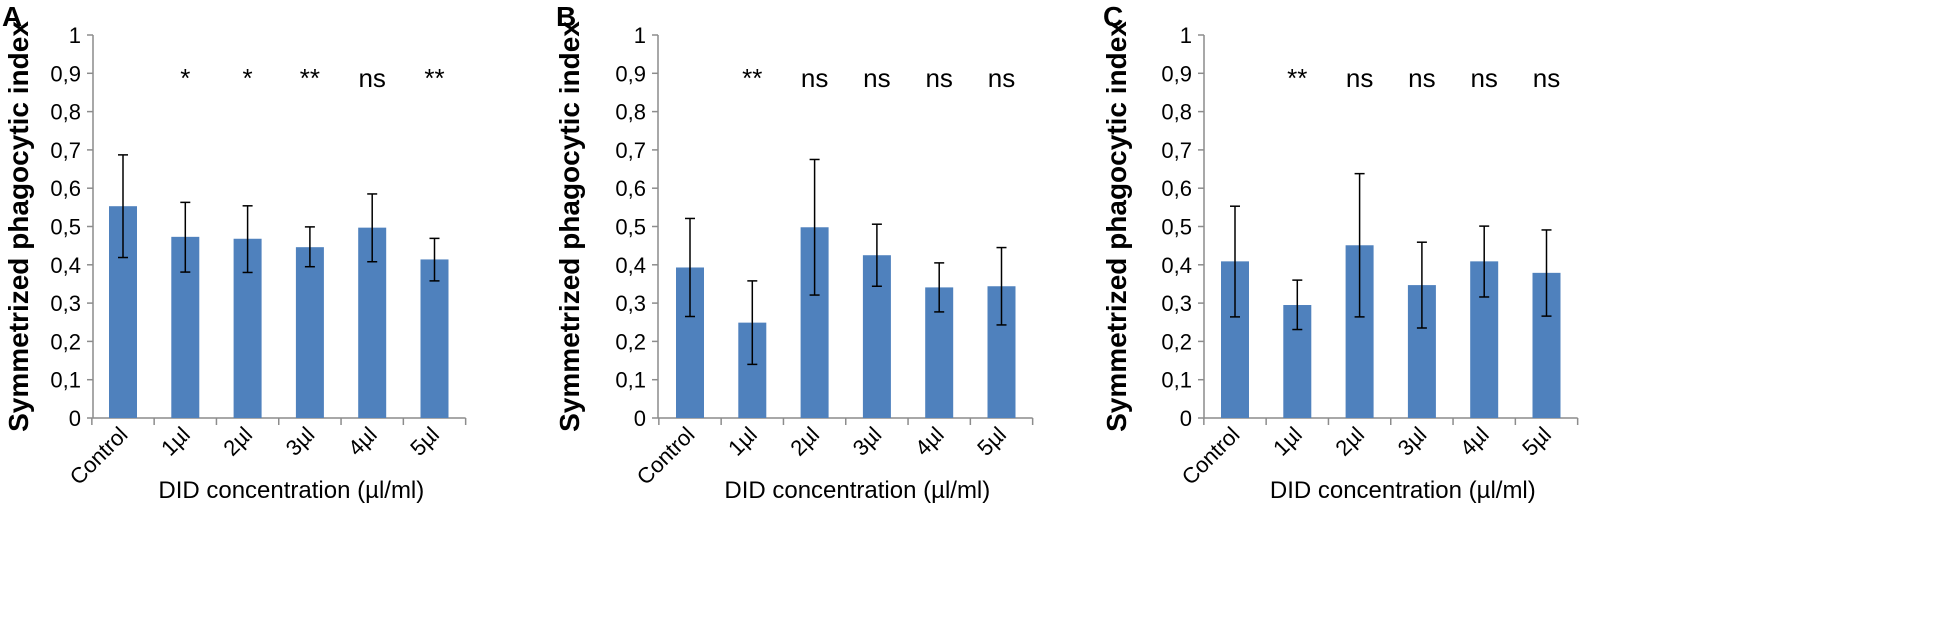 Image resolution: width=1952 pixels, height=630 pixels. What do you see at coordinates (309, 332) in the screenshot?
I see `bar-3µl` at bounding box center [309, 332].